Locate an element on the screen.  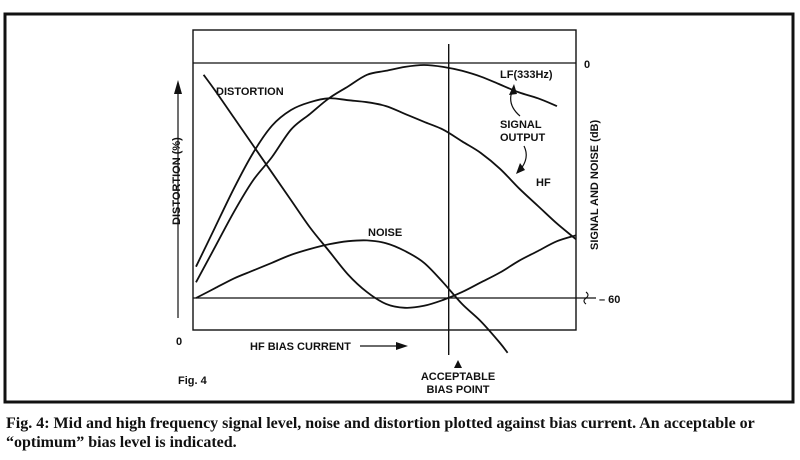
right-y-axis-label: SIGNAL AND NOISE (dB) is located at coordinates (595, 184).